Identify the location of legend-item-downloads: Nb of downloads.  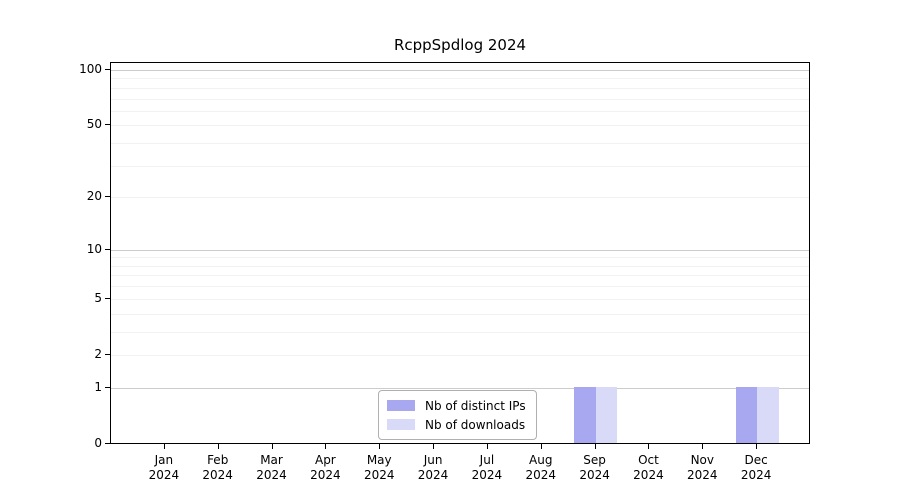
(456, 424).